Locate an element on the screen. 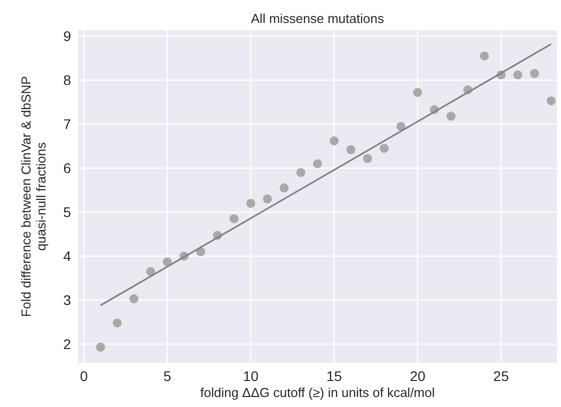 This screenshot has height=407, width=561. y-tick-label: 2 is located at coordinates (67, 344).